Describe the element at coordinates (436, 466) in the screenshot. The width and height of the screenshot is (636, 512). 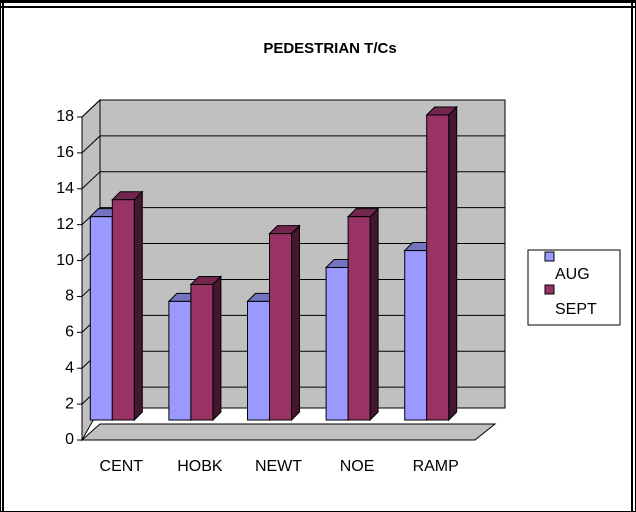
I see `x-tick-label: RAMP` at that location.